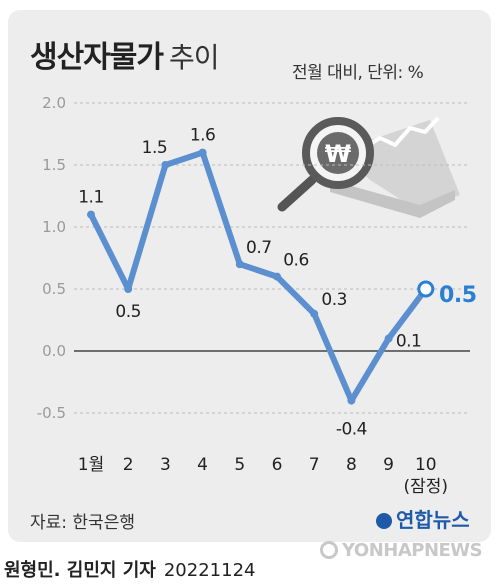  I want to click on data-label: 0.7, so click(259, 248).